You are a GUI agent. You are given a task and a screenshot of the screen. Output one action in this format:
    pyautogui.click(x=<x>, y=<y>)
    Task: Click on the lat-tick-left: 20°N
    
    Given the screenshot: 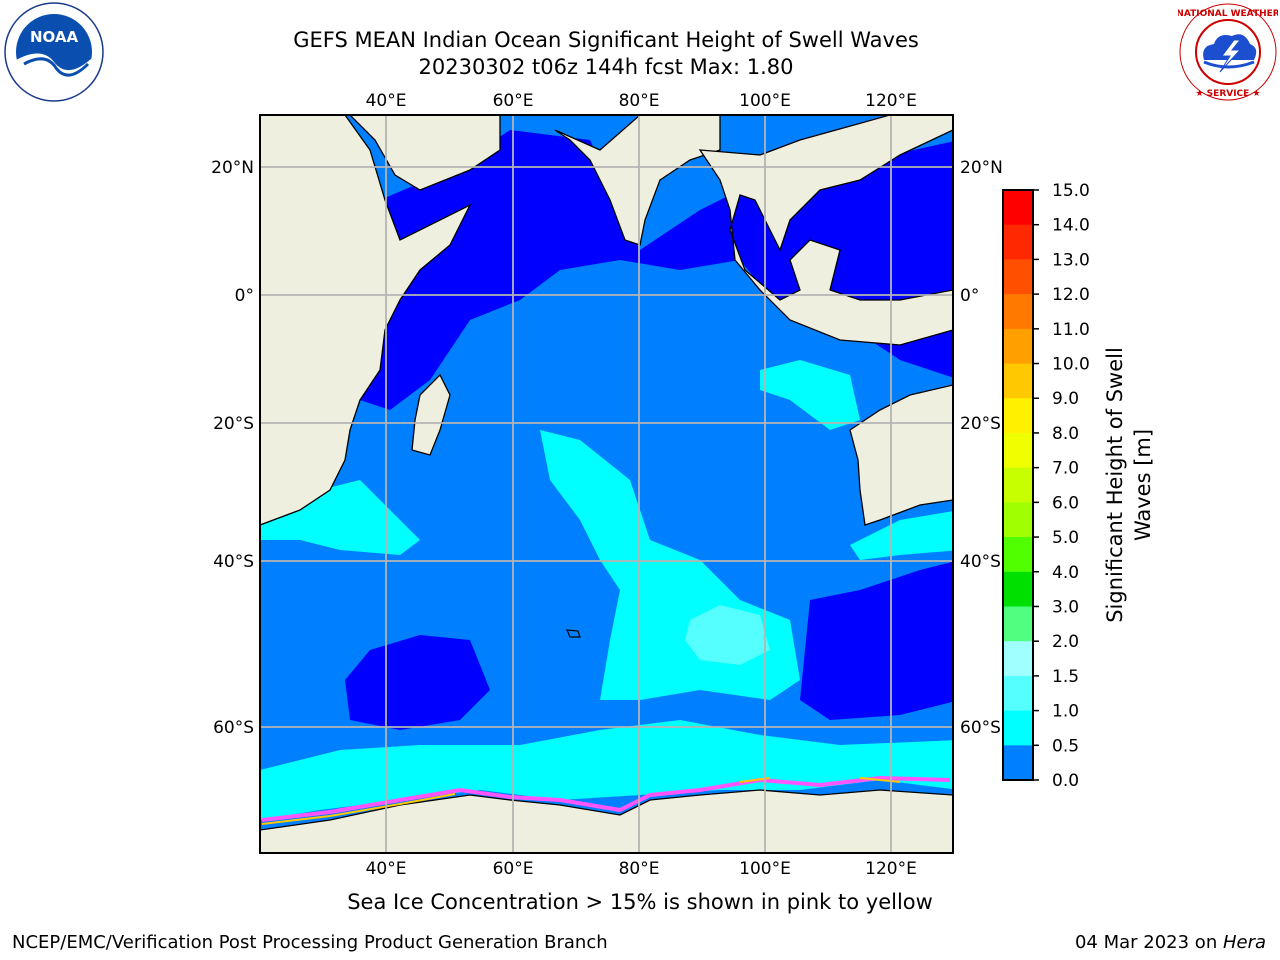 What is the action you would take?
    pyautogui.click(x=232, y=168)
    